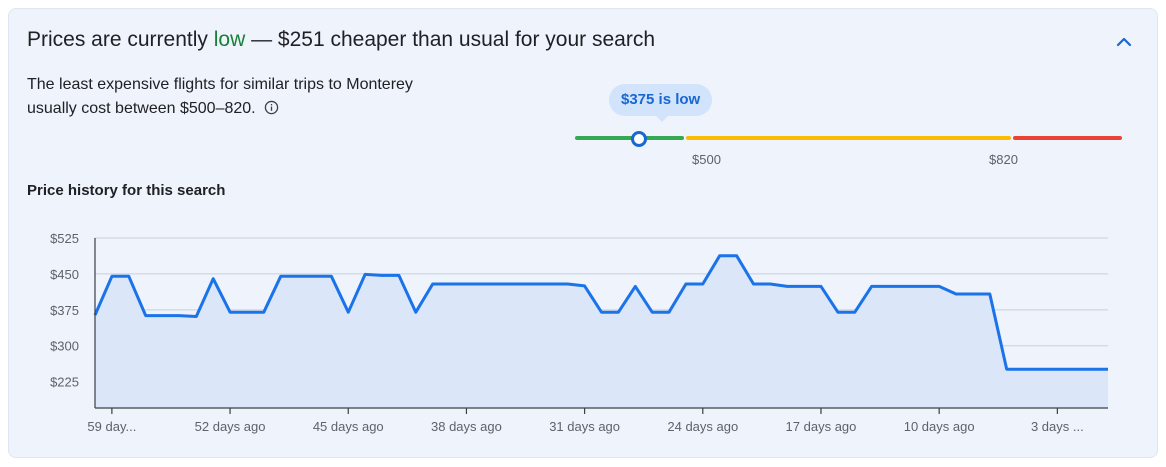 The width and height of the screenshot is (1166, 467). What do you see at coordinates (939, 426) in the screenshot?
I see `x-tick-label: 10 days ago` at bounding box center [939, 426].